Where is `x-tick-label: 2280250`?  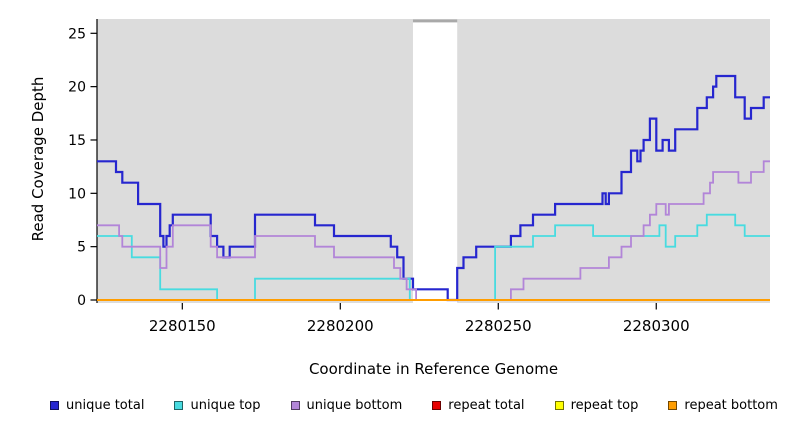
x-tick-label: 2280250 is located at coordinates (498, 326).